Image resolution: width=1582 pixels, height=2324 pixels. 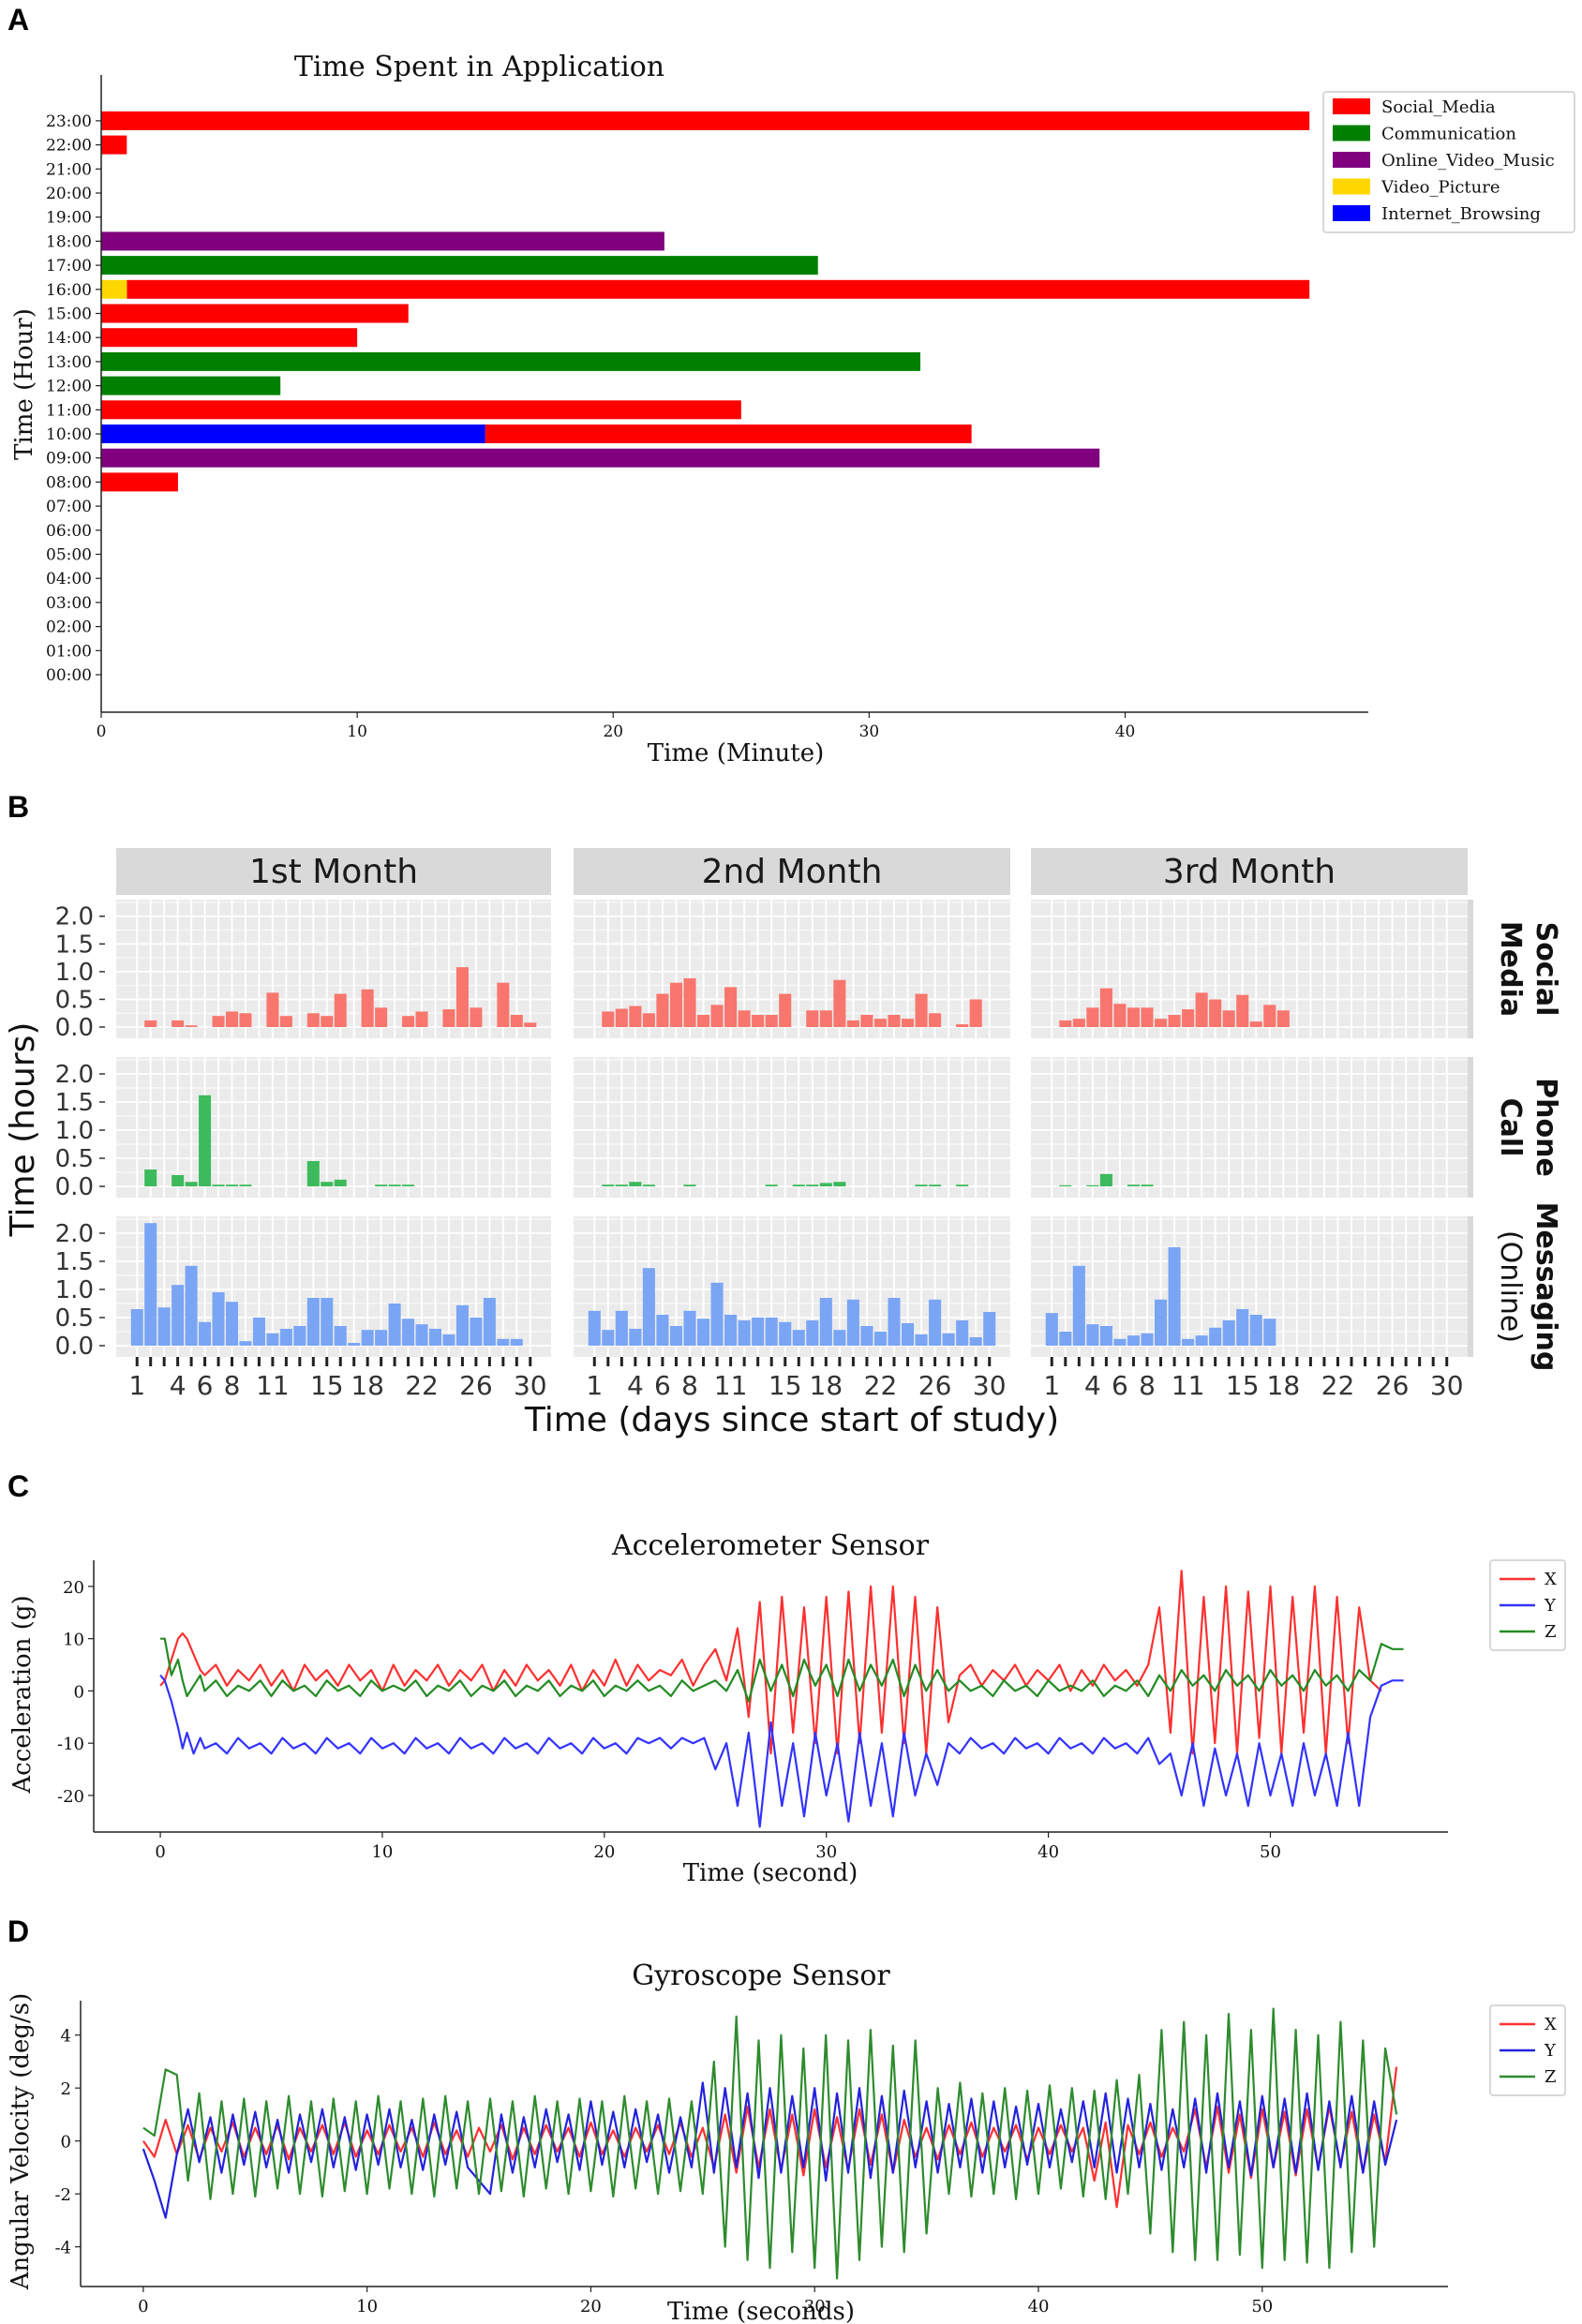 I want to click on legend-label-y: Y, so click(x=1550, y=2051).